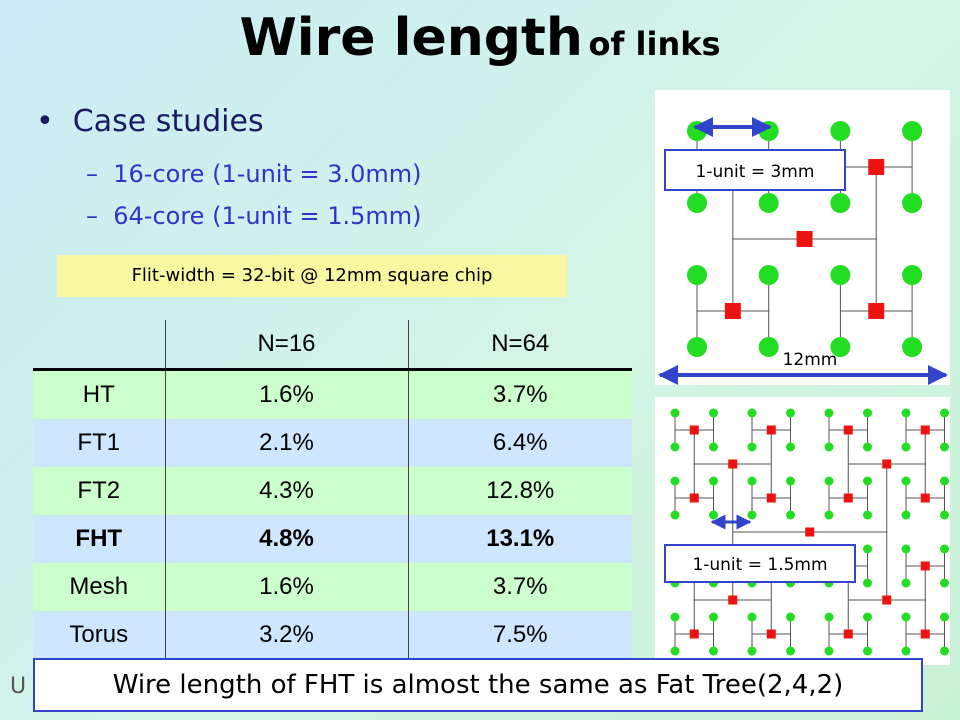  What do you see at coordinates (99, 442) in the screenshot?
I see `cell: FT1` at bounding box center [99, 442].